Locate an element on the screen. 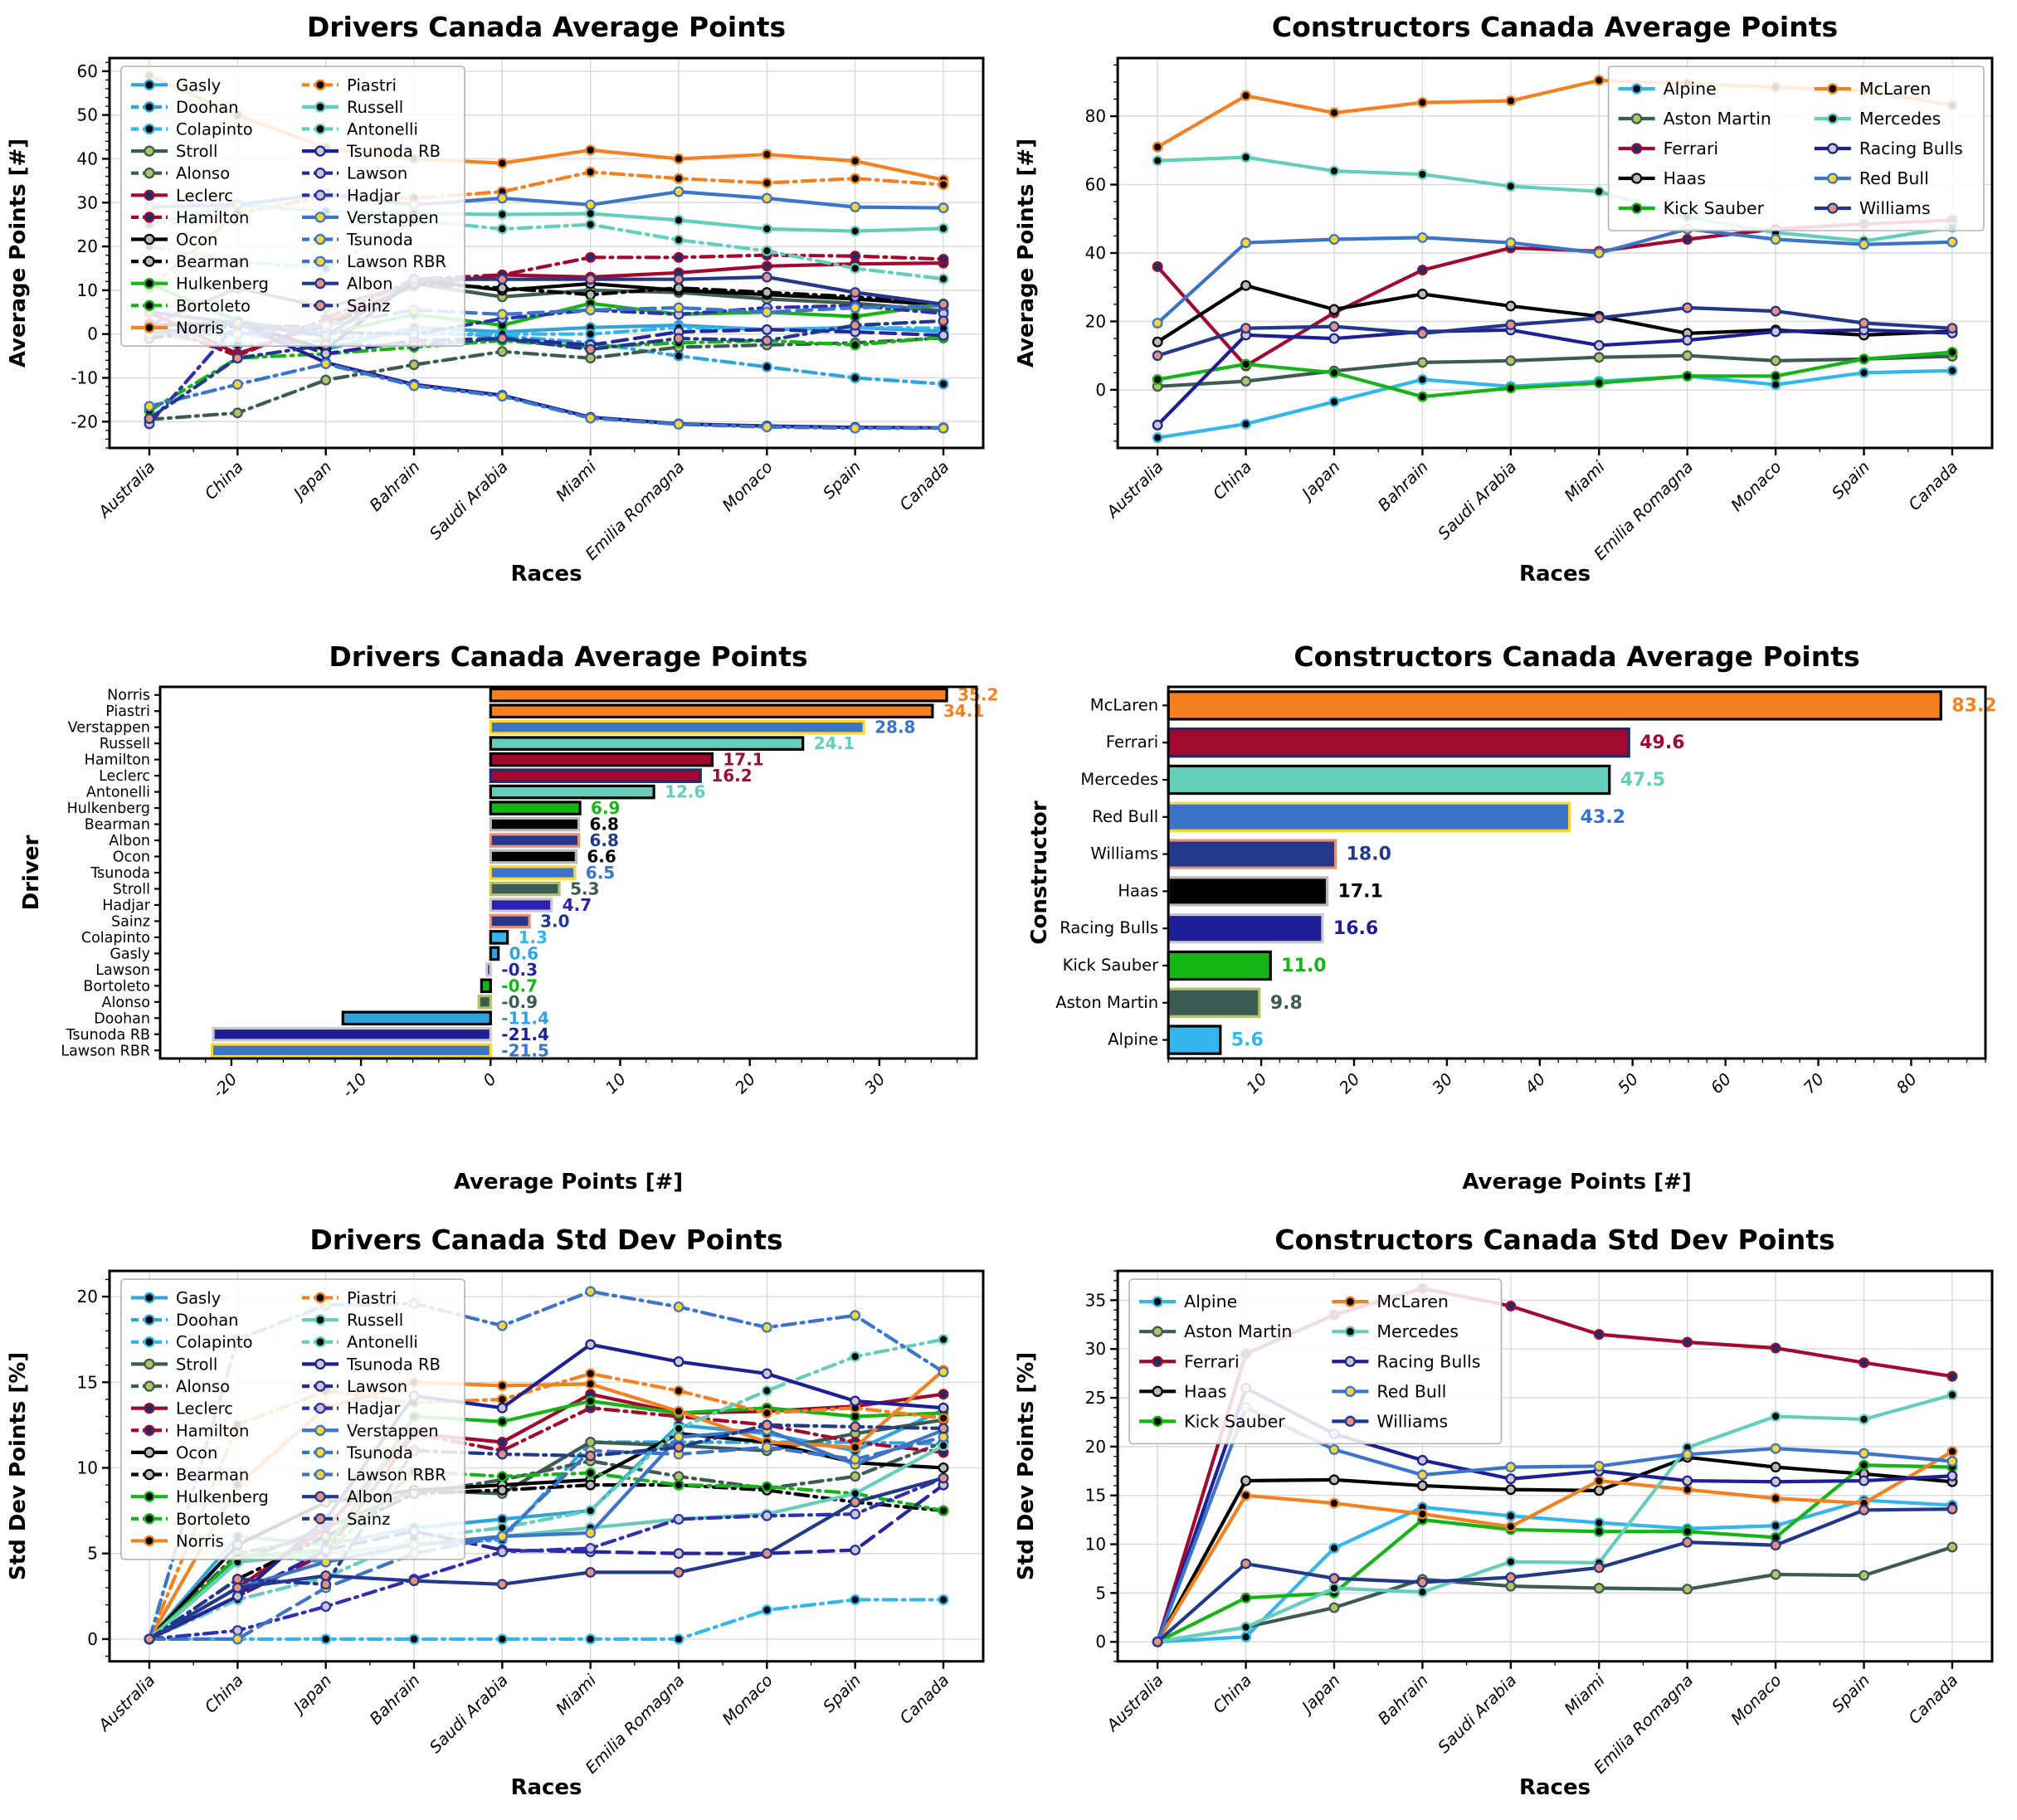 Image resolution: width=2017 pixels, height=1820 pixels. bar-value-label: 35.2 is located at coordinates (977, 695).